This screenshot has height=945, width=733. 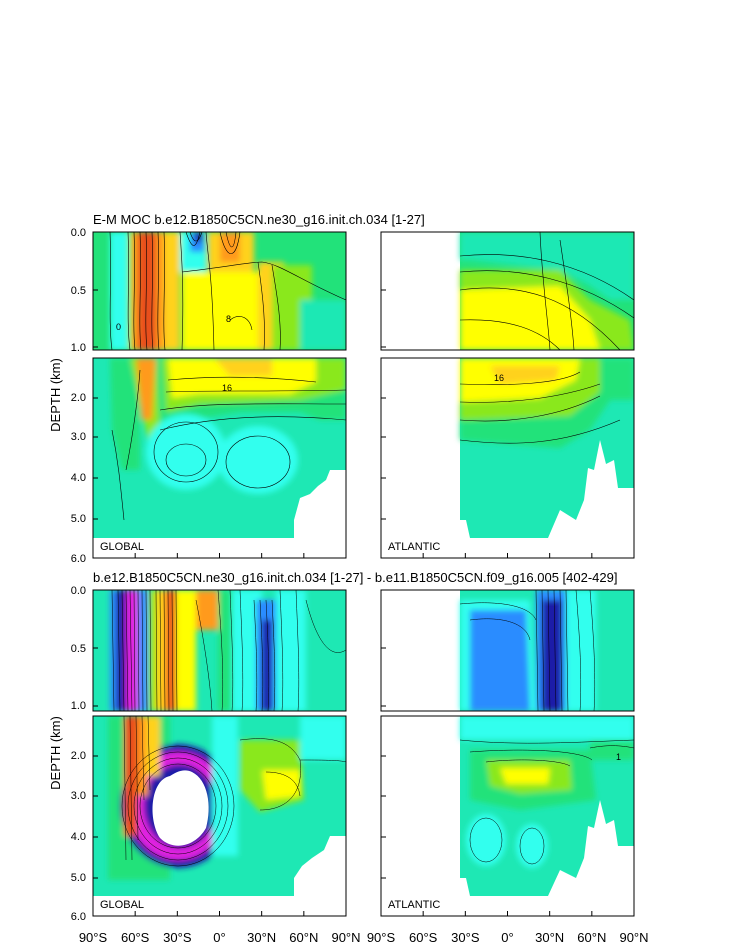 What do you see at coordinates (78, 291) in the screenshot?
I see `ytick-top-1: 0.5` at bounding box center [78, 291].